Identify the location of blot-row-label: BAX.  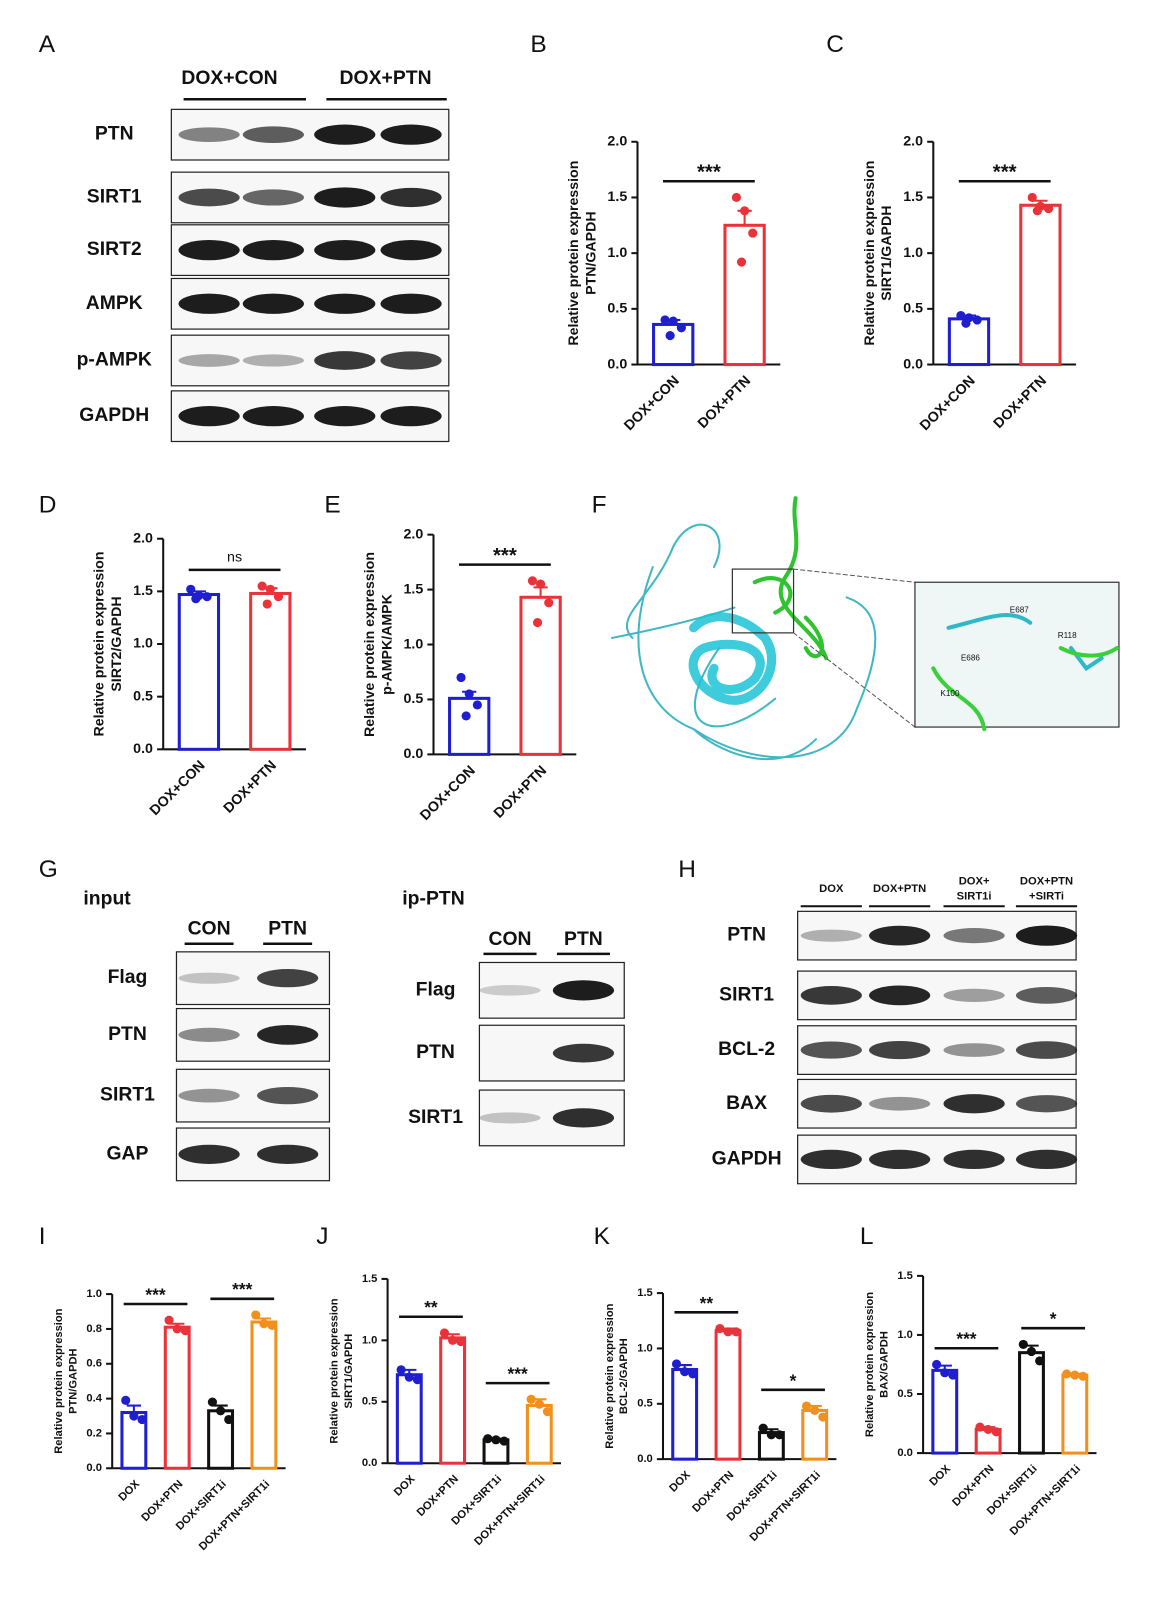
(746, 1103).